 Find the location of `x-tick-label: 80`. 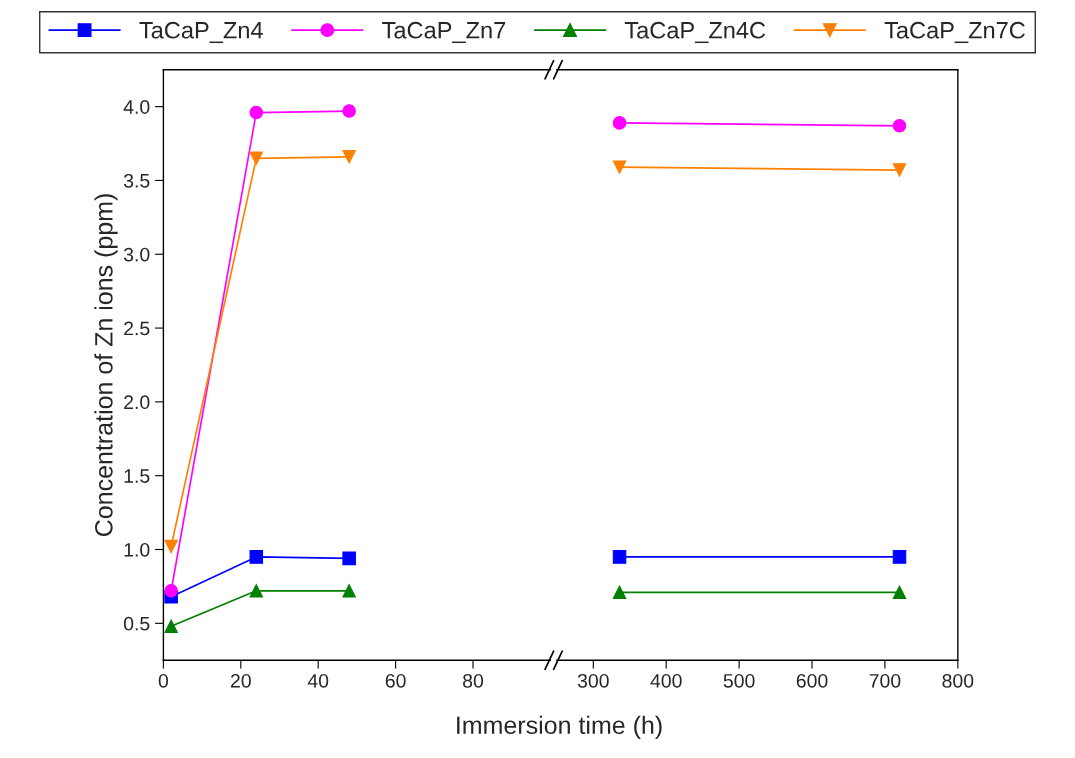

x-tick-label: 80 is located at coordinates (473, 680).